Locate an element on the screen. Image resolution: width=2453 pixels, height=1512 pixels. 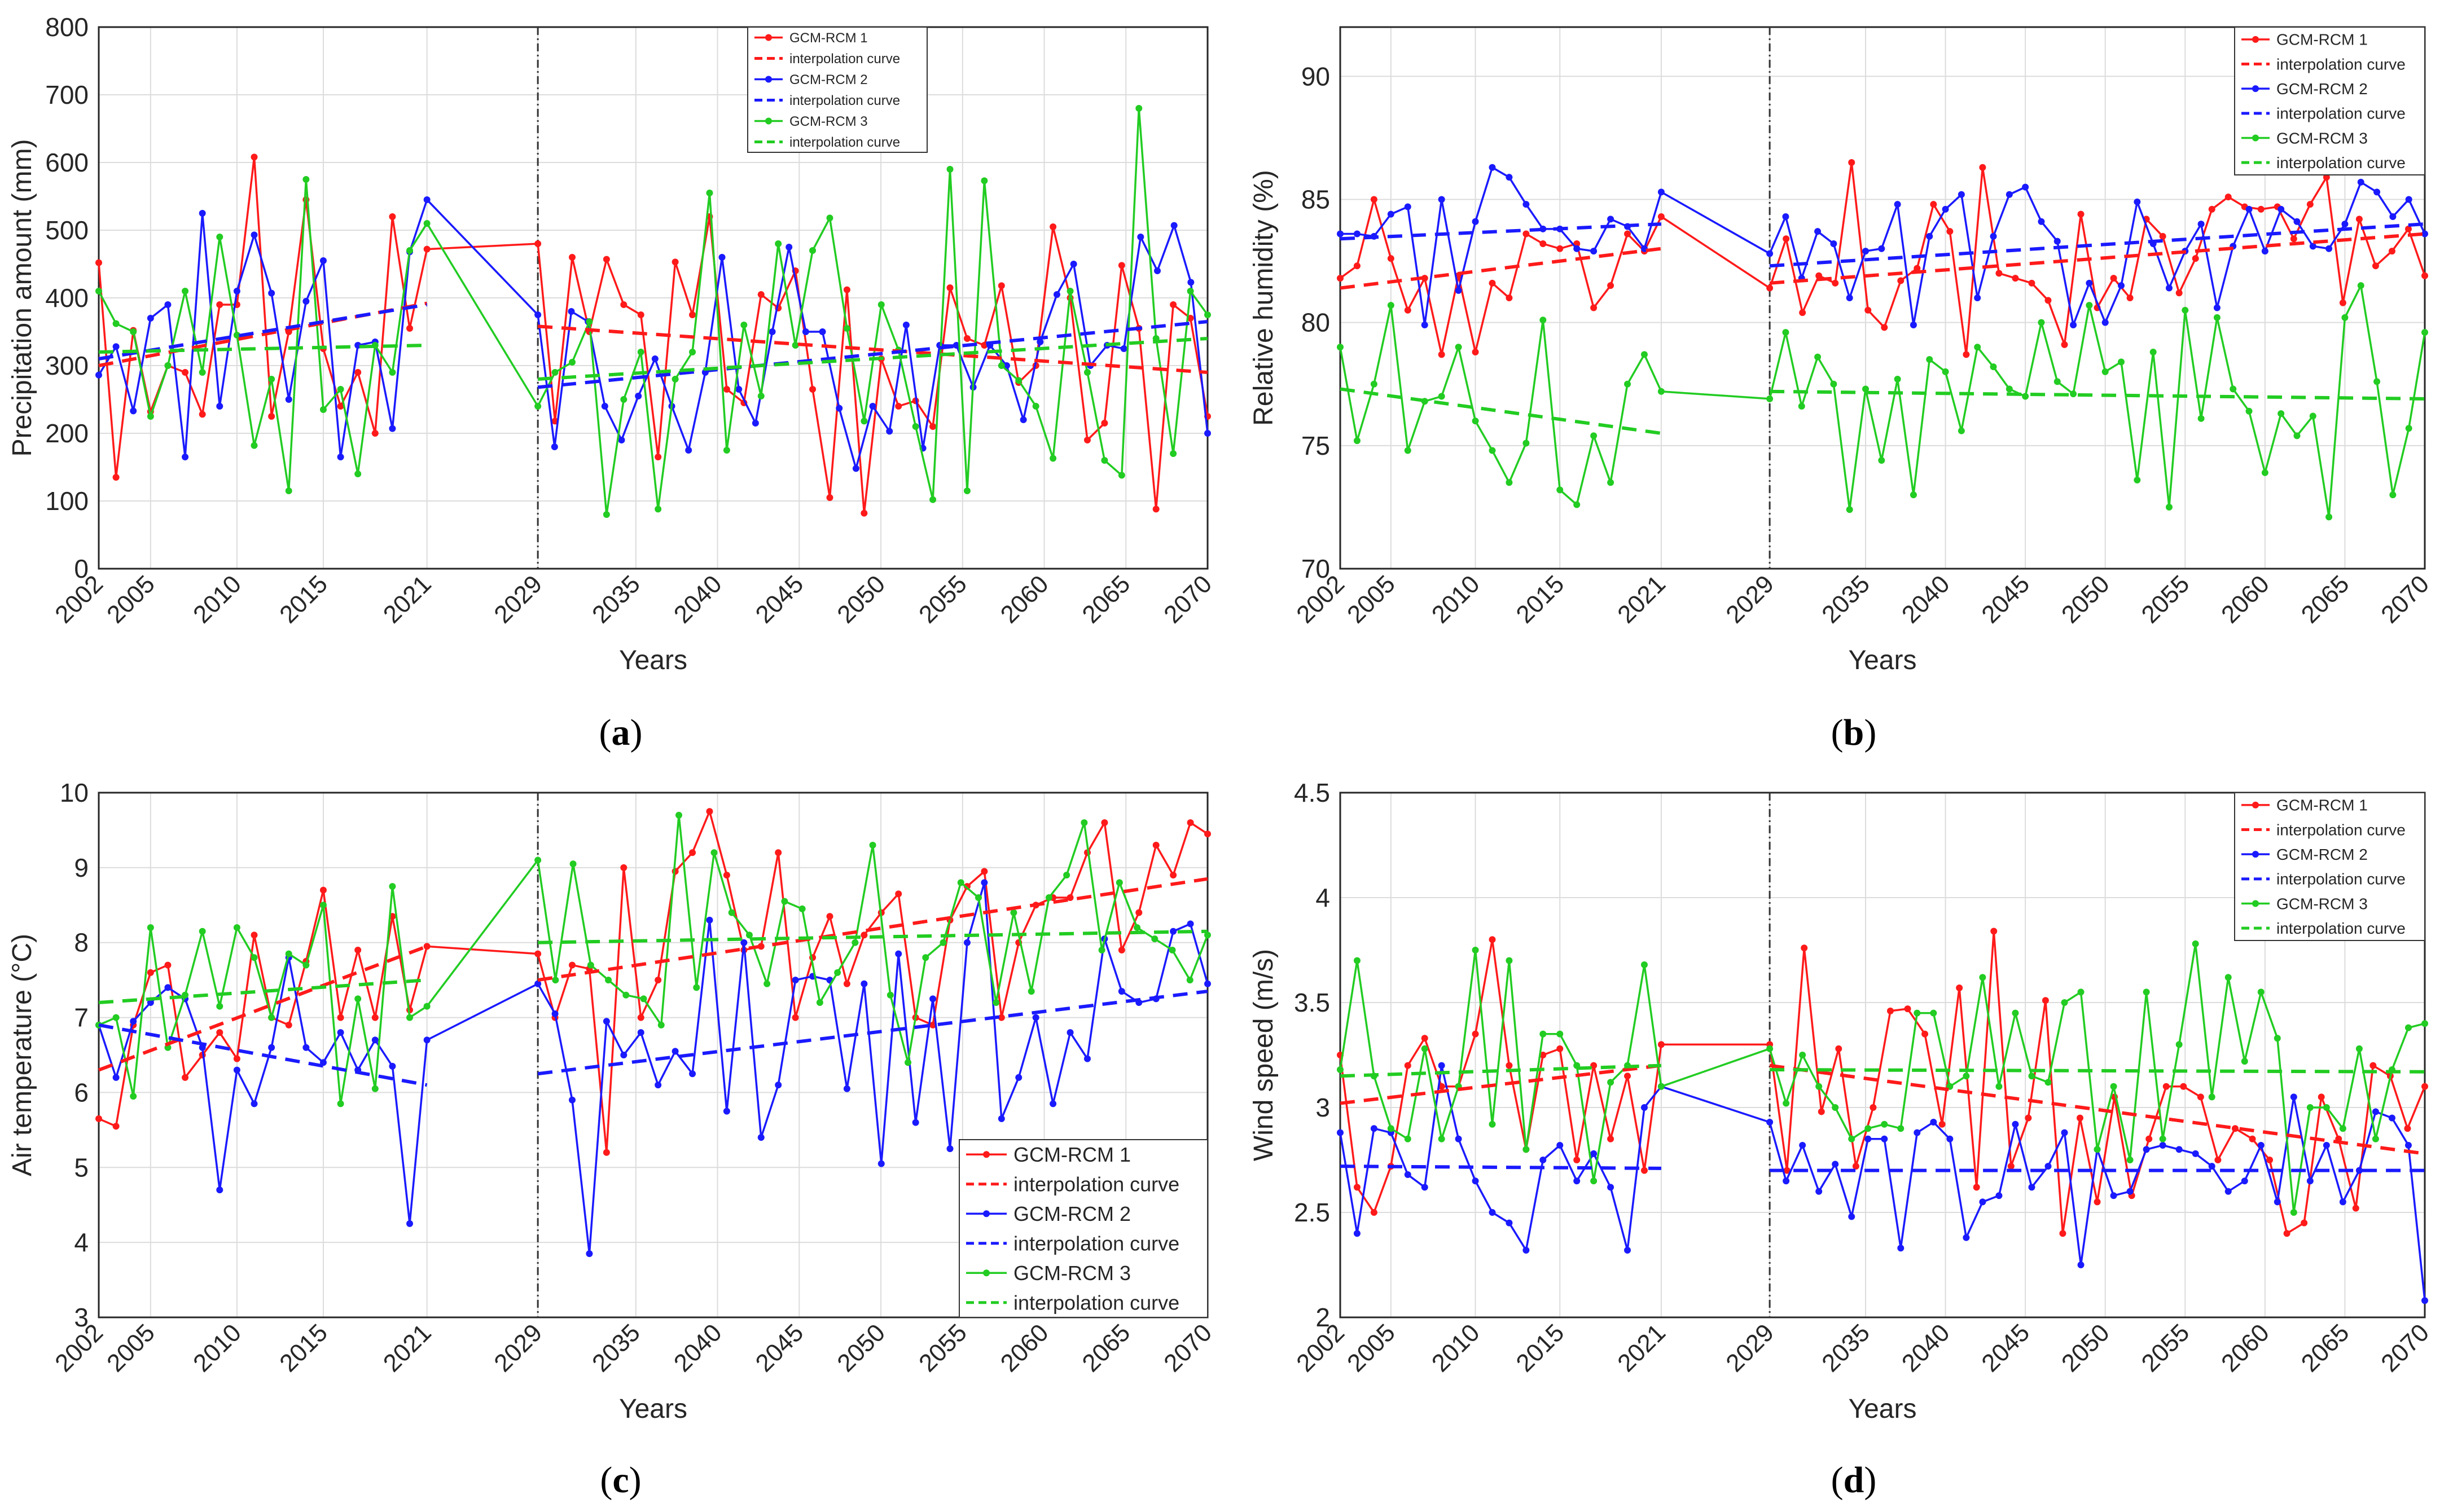
y-tick-label: 300 is located at coordinates (67, 366).